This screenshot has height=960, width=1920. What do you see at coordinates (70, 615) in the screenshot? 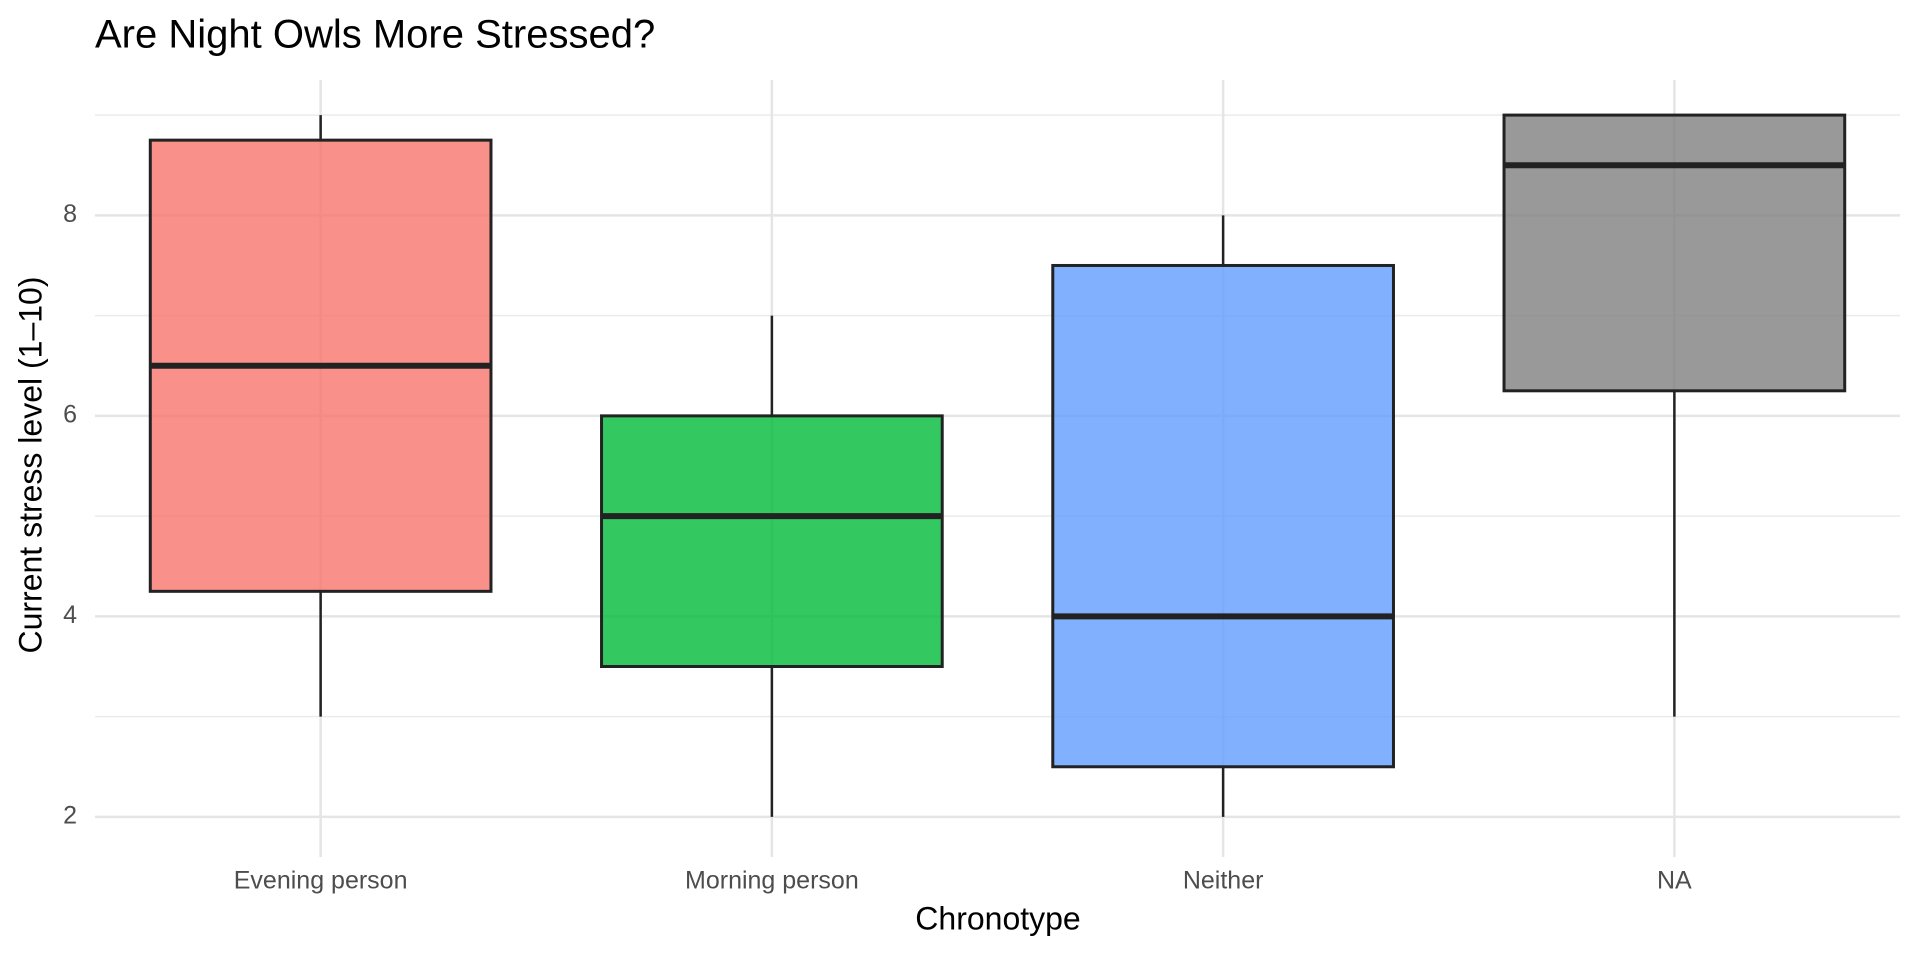
I see `y-tick-label: 4` at bounding box center [70, 615].